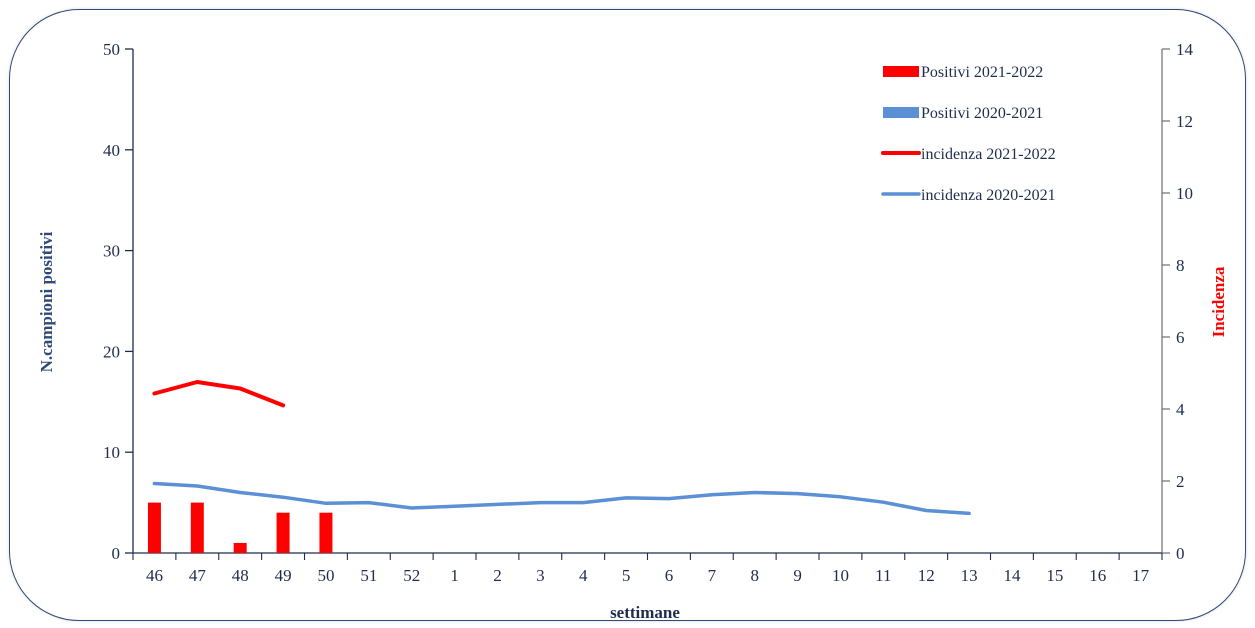 Image resolution: width=1255 pixels, height=628 pixels. Describe the element at coordinates (1097, 575) in the screenshot. I see `x-tick-label: 16` at that location.